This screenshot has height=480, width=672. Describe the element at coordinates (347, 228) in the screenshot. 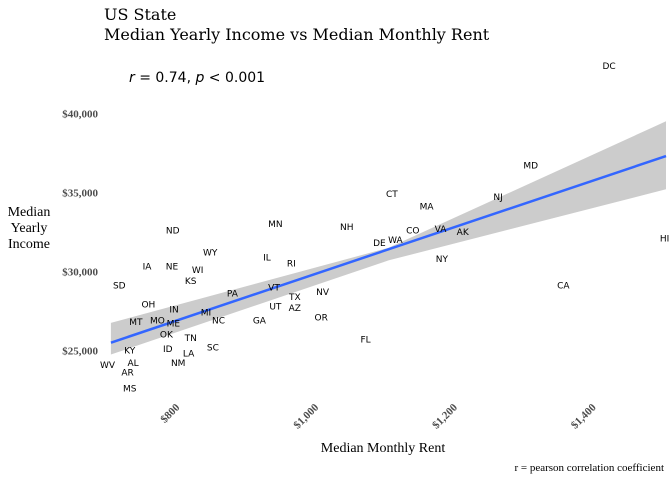

I see `state-point-nh: NH` at that location.